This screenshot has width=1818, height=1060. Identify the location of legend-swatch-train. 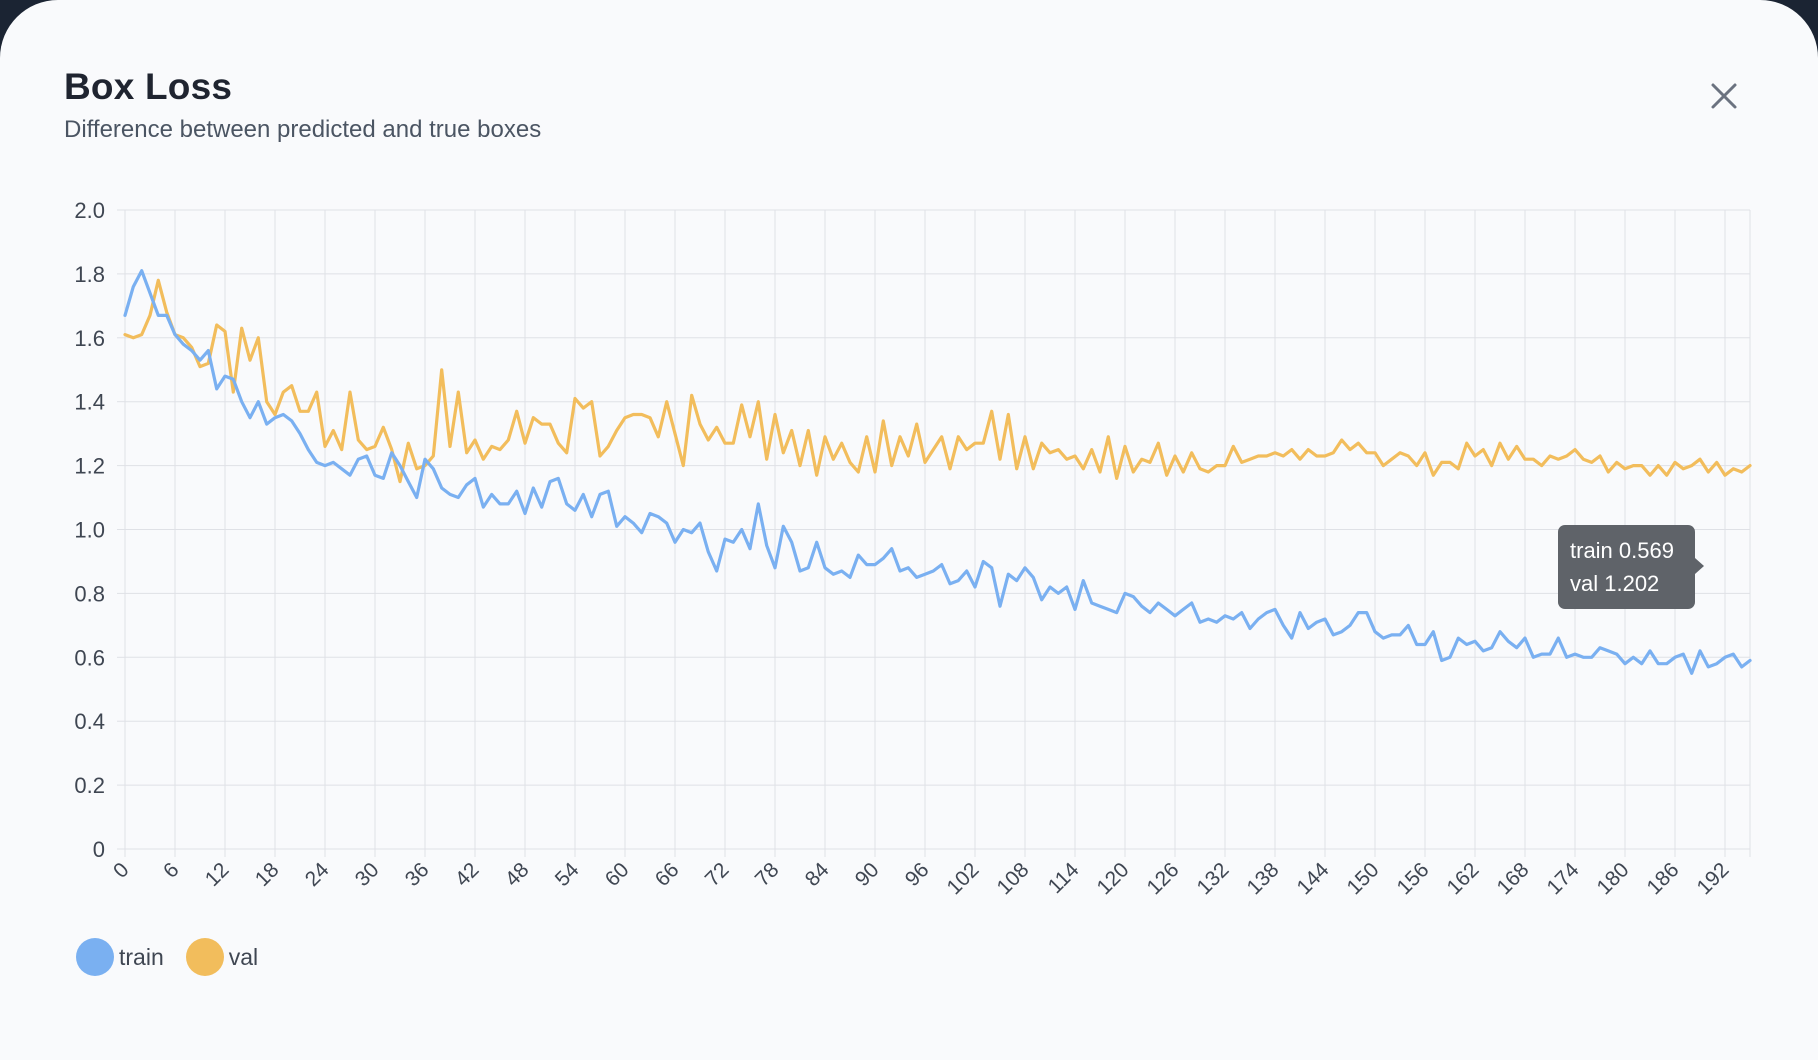
(95, 957).